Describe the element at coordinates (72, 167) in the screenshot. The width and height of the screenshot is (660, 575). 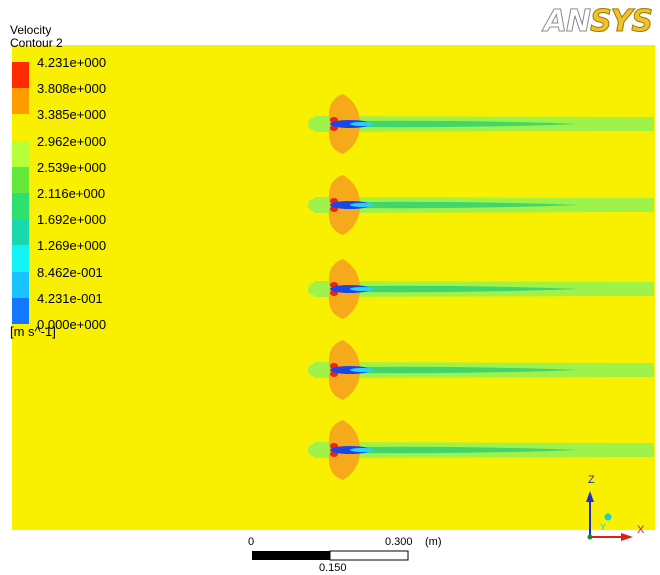
I see `legend-label: 2.539e+000` at that location.